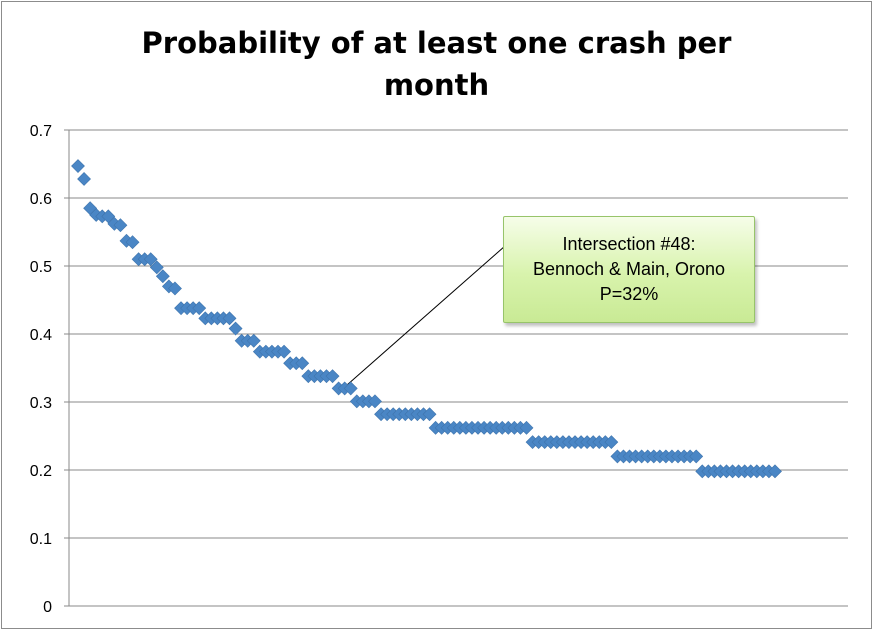 This screenshot has width=873, height=630. I want to click on annotation-line-2: Bennoch & Main, Orono, so click(629, 269).